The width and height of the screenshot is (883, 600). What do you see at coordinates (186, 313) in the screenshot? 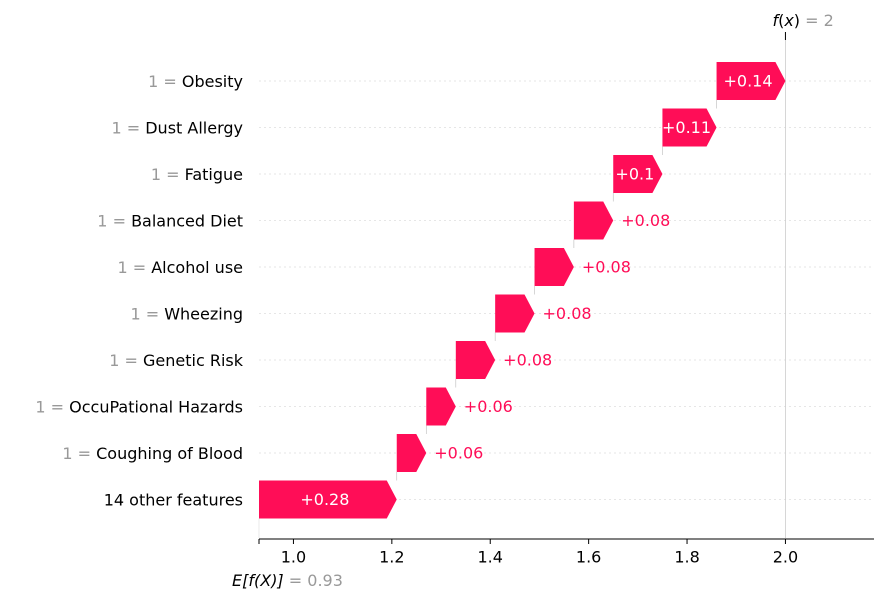
I see `feature-label: 1 = Wheezing` at bounding box center [186, 313].